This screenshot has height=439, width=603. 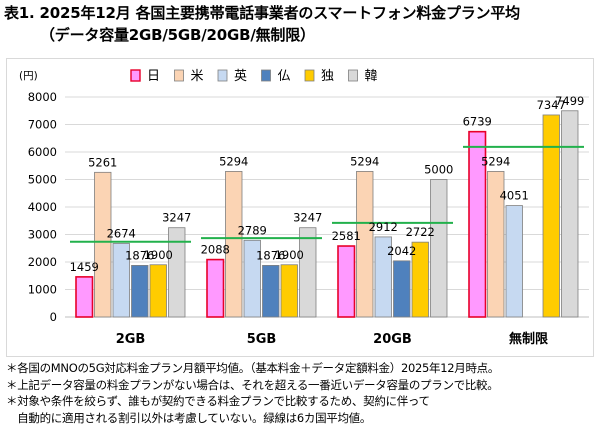 What do you see at coordinates (401, 251) in the screenshot?
I see `data-label: 2042` at bounding box center [401, 251].